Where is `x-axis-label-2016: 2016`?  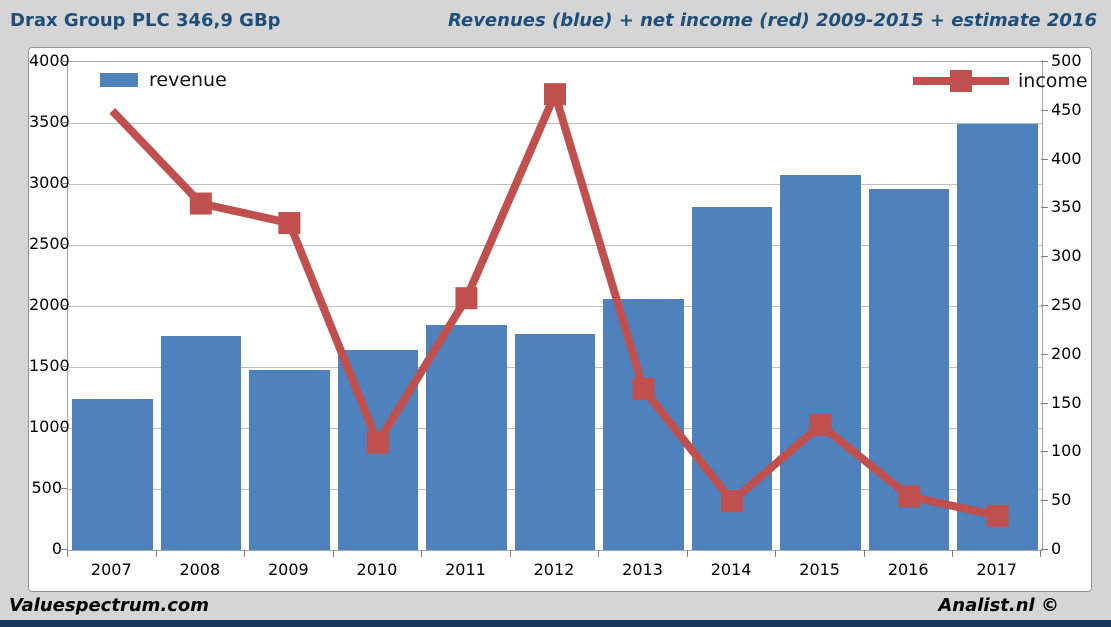 x-axis-label-2016: 2016 is located at coordinates (908, 569).